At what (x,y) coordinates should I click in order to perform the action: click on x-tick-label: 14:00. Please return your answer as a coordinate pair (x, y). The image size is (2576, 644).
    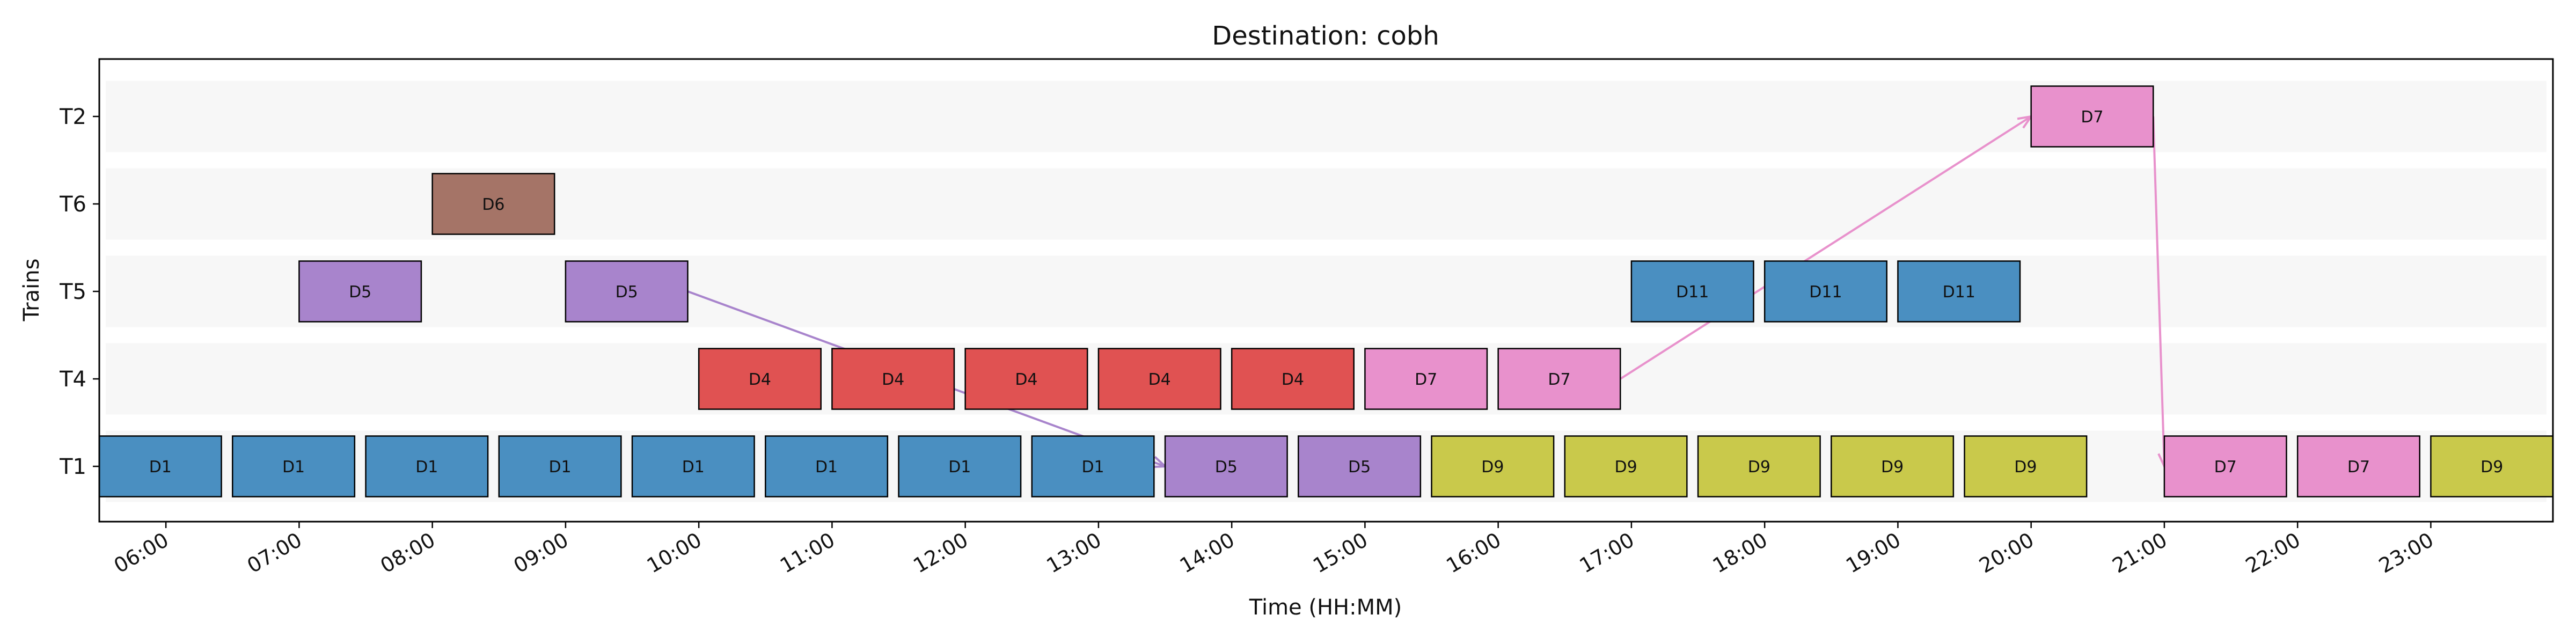
    Looking at the image, I should click on (1207, 553).